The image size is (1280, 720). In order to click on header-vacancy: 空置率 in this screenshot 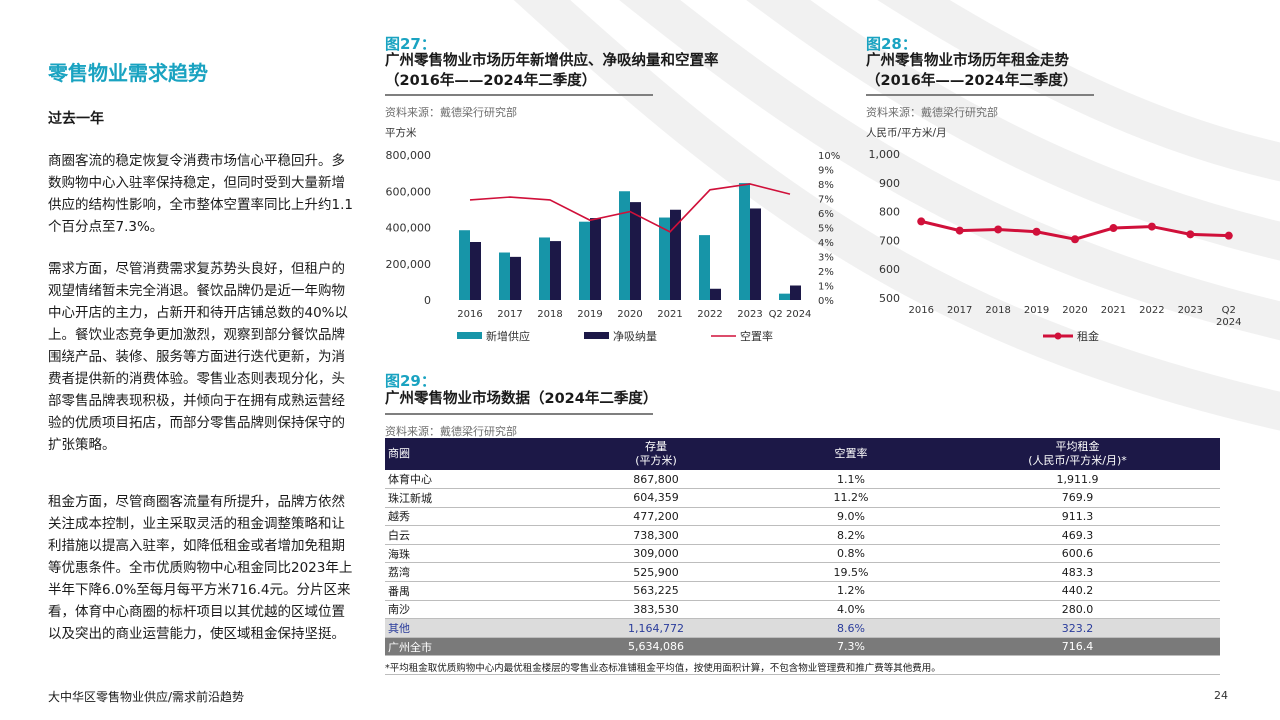, I will do `click(851, 454)`.